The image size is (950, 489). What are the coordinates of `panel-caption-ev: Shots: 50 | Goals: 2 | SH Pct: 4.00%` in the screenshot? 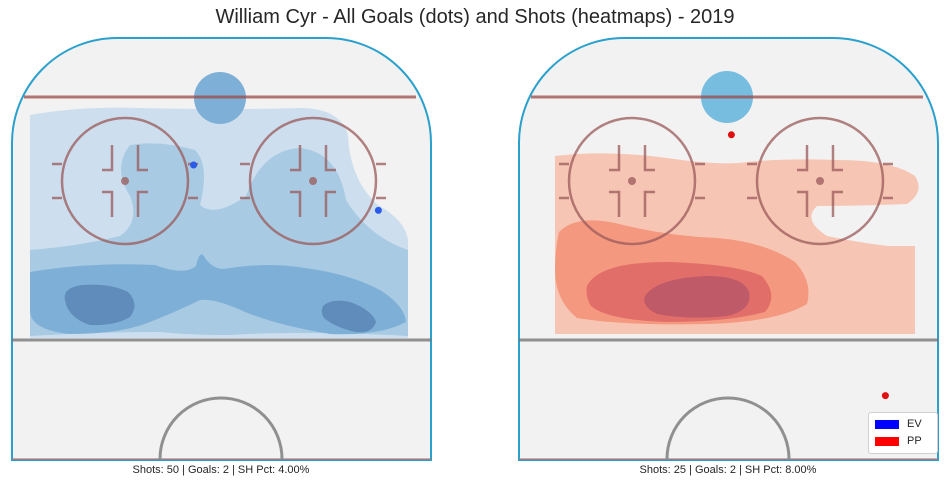 It's located at (221, 470).